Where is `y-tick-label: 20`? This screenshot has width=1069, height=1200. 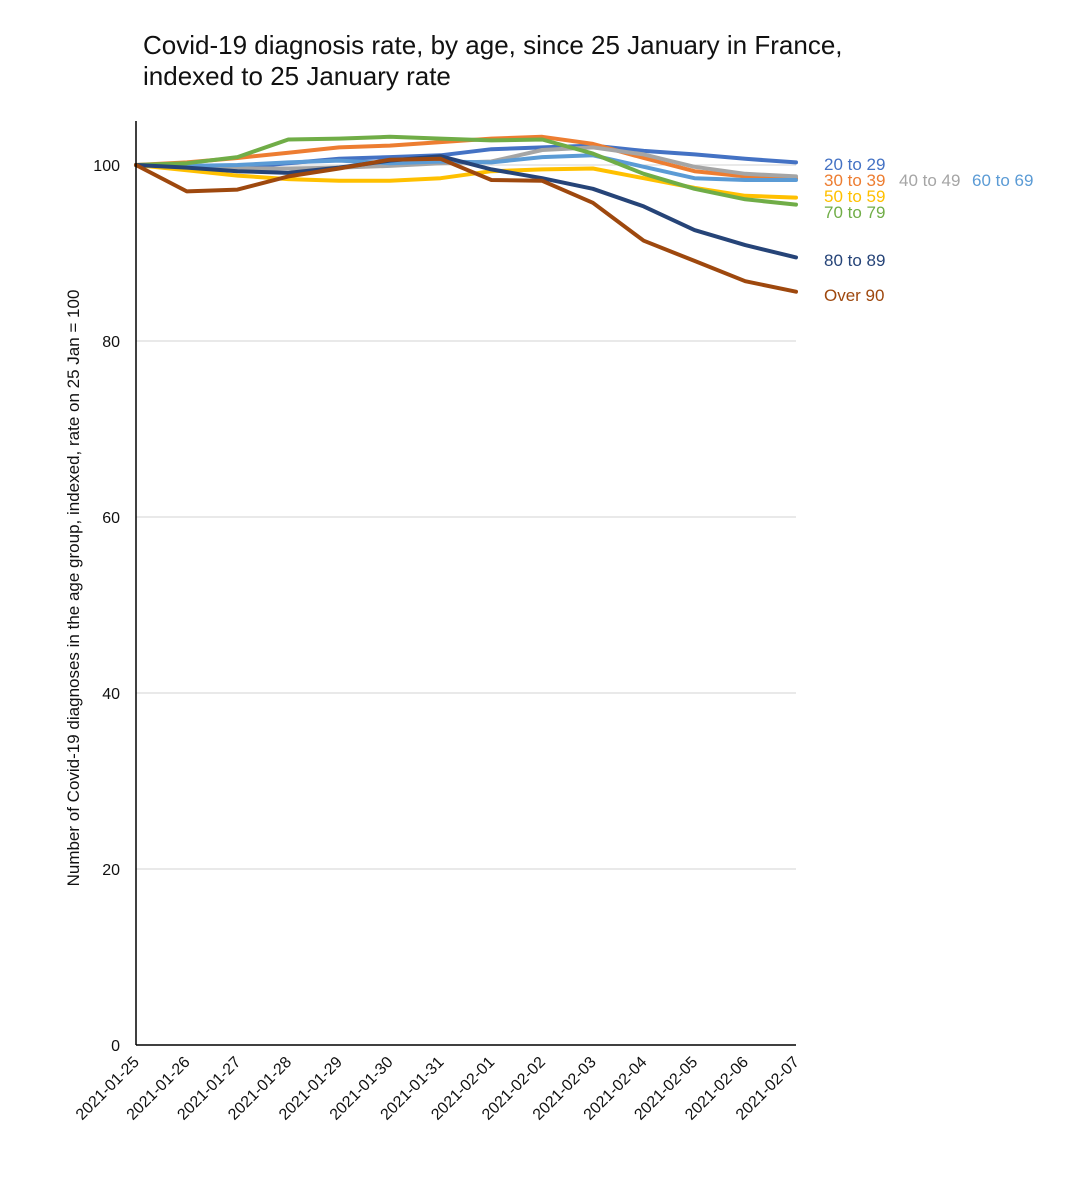
y-tick-label: 20 is located at coordinates (111, 870).